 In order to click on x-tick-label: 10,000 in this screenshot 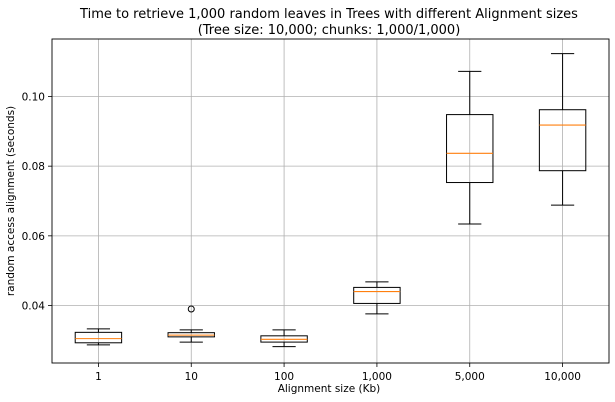, I will do `click(562, 377)`.